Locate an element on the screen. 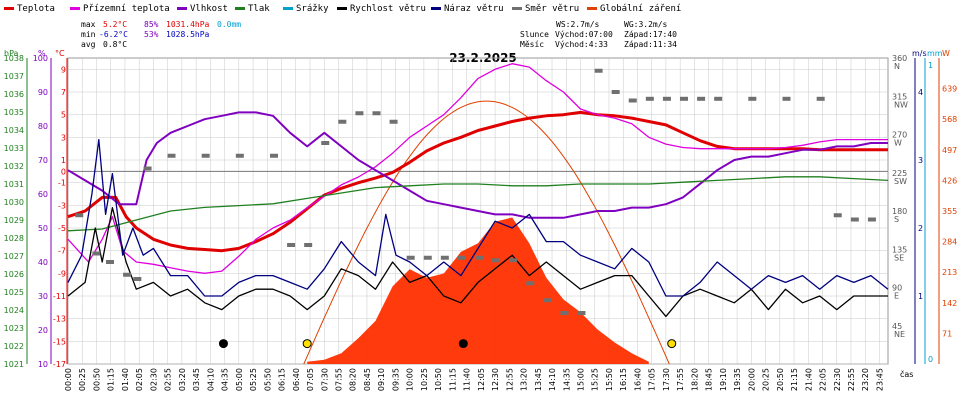 This screenshot has height=400, width=966. x-tick: 06:15 is located at coordinates (282, 379).